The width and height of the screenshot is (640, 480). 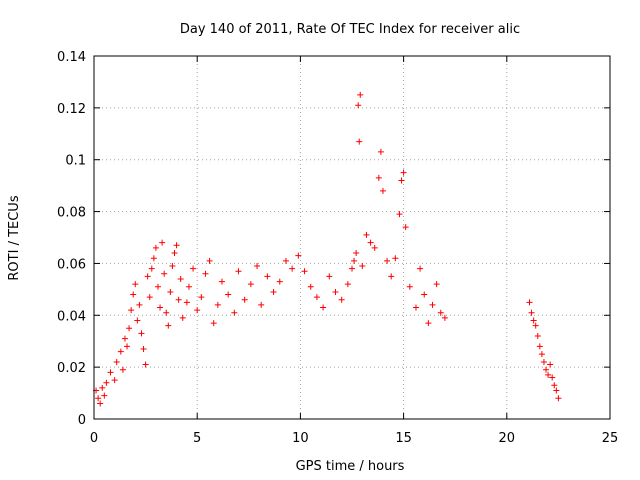 I want to click on x-tick-label: 0, so click(x=94, y=438).